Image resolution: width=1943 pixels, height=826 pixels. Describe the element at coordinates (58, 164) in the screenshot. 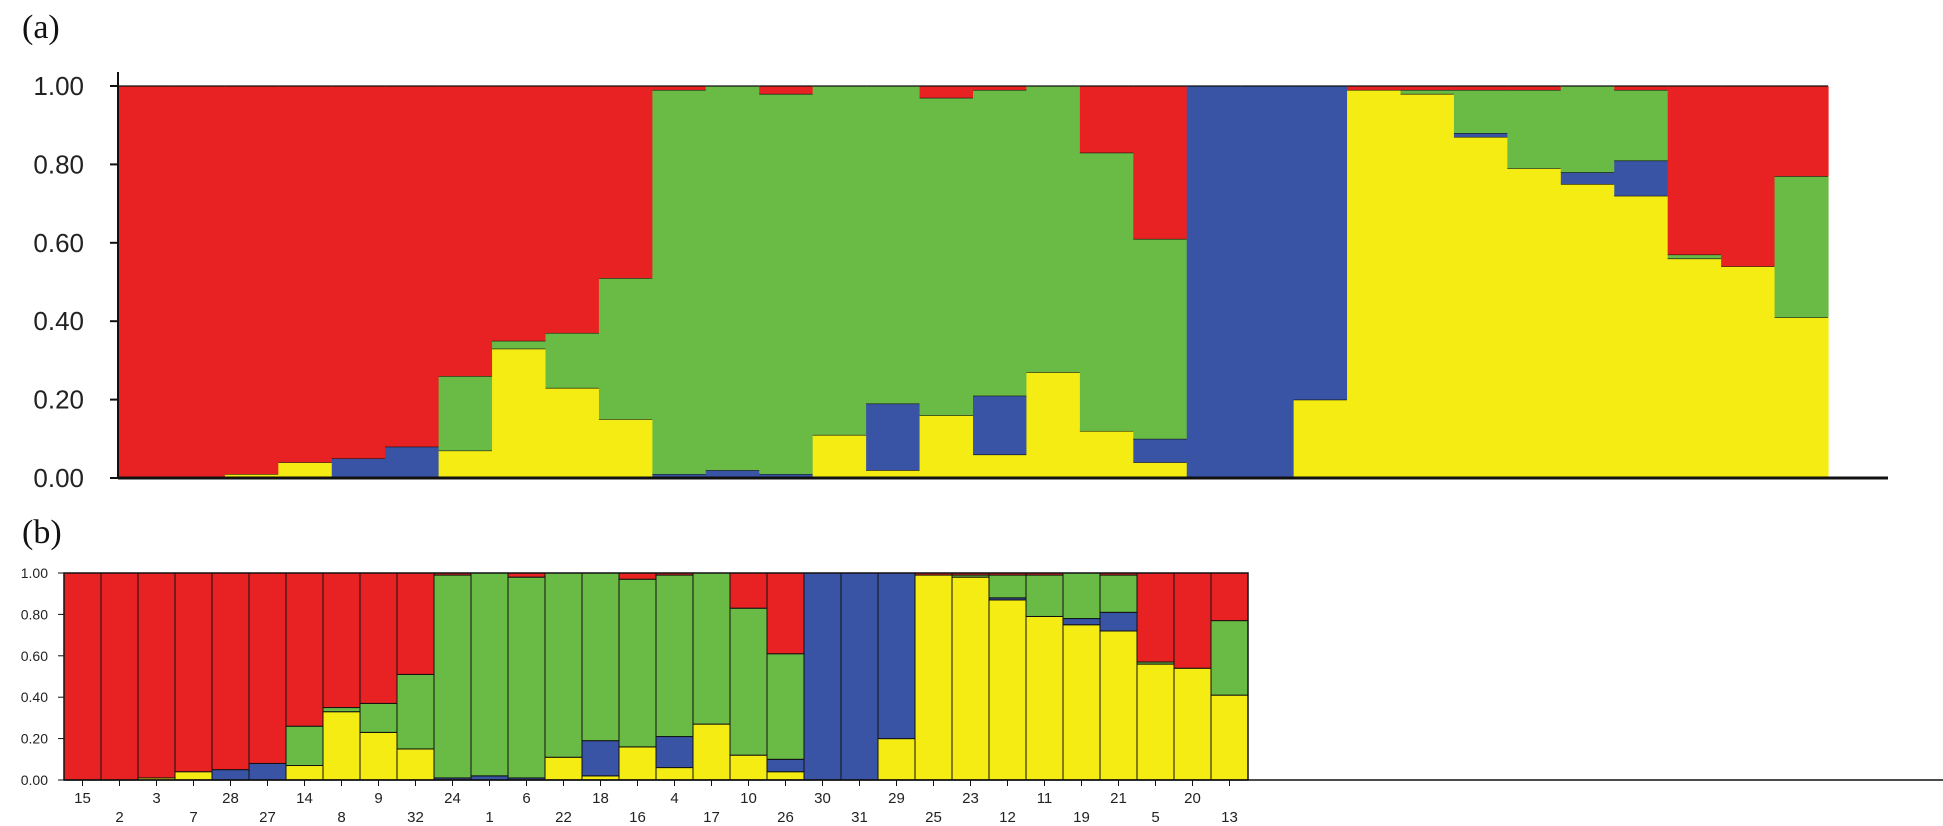

I see `y-tick-label-a: 0.80` at that location.